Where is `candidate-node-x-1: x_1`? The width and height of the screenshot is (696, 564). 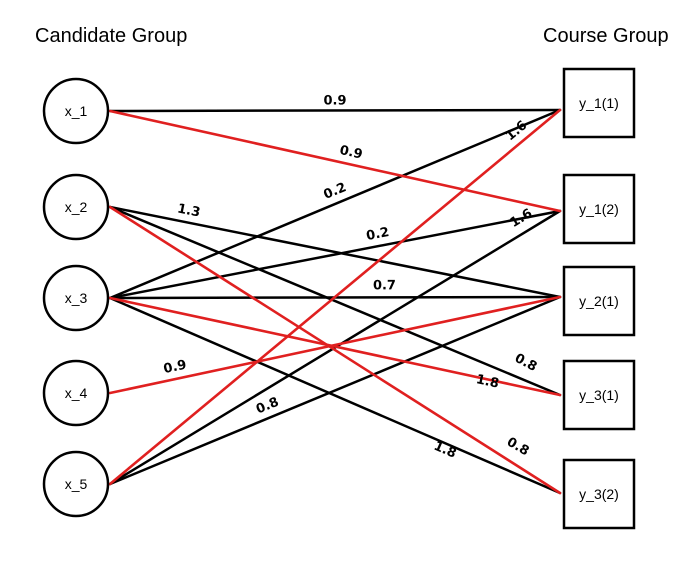 candidate-node-x-1: x_1 is located at coordinates (76, 111).